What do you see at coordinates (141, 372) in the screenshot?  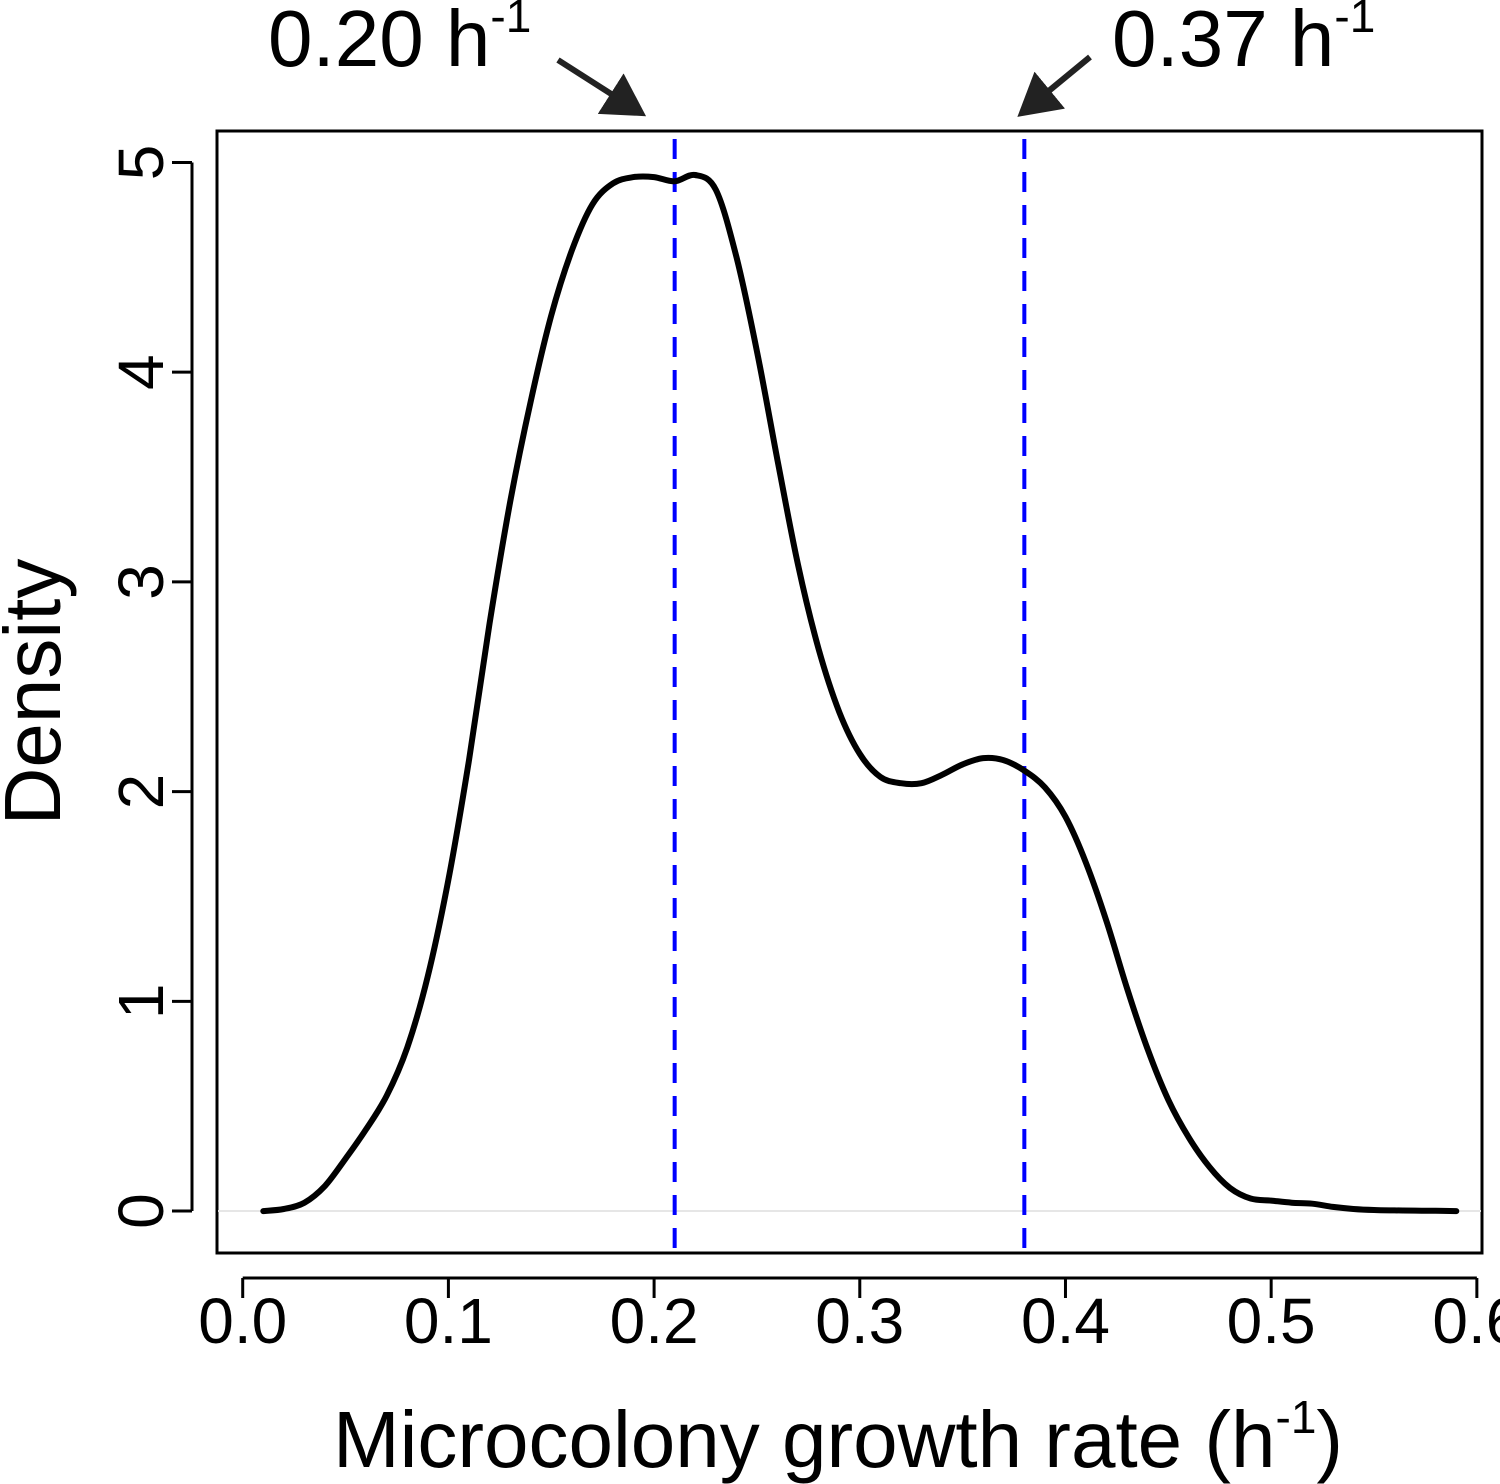 I see `y-tick-label: 4` at bounding box center [141, 372].